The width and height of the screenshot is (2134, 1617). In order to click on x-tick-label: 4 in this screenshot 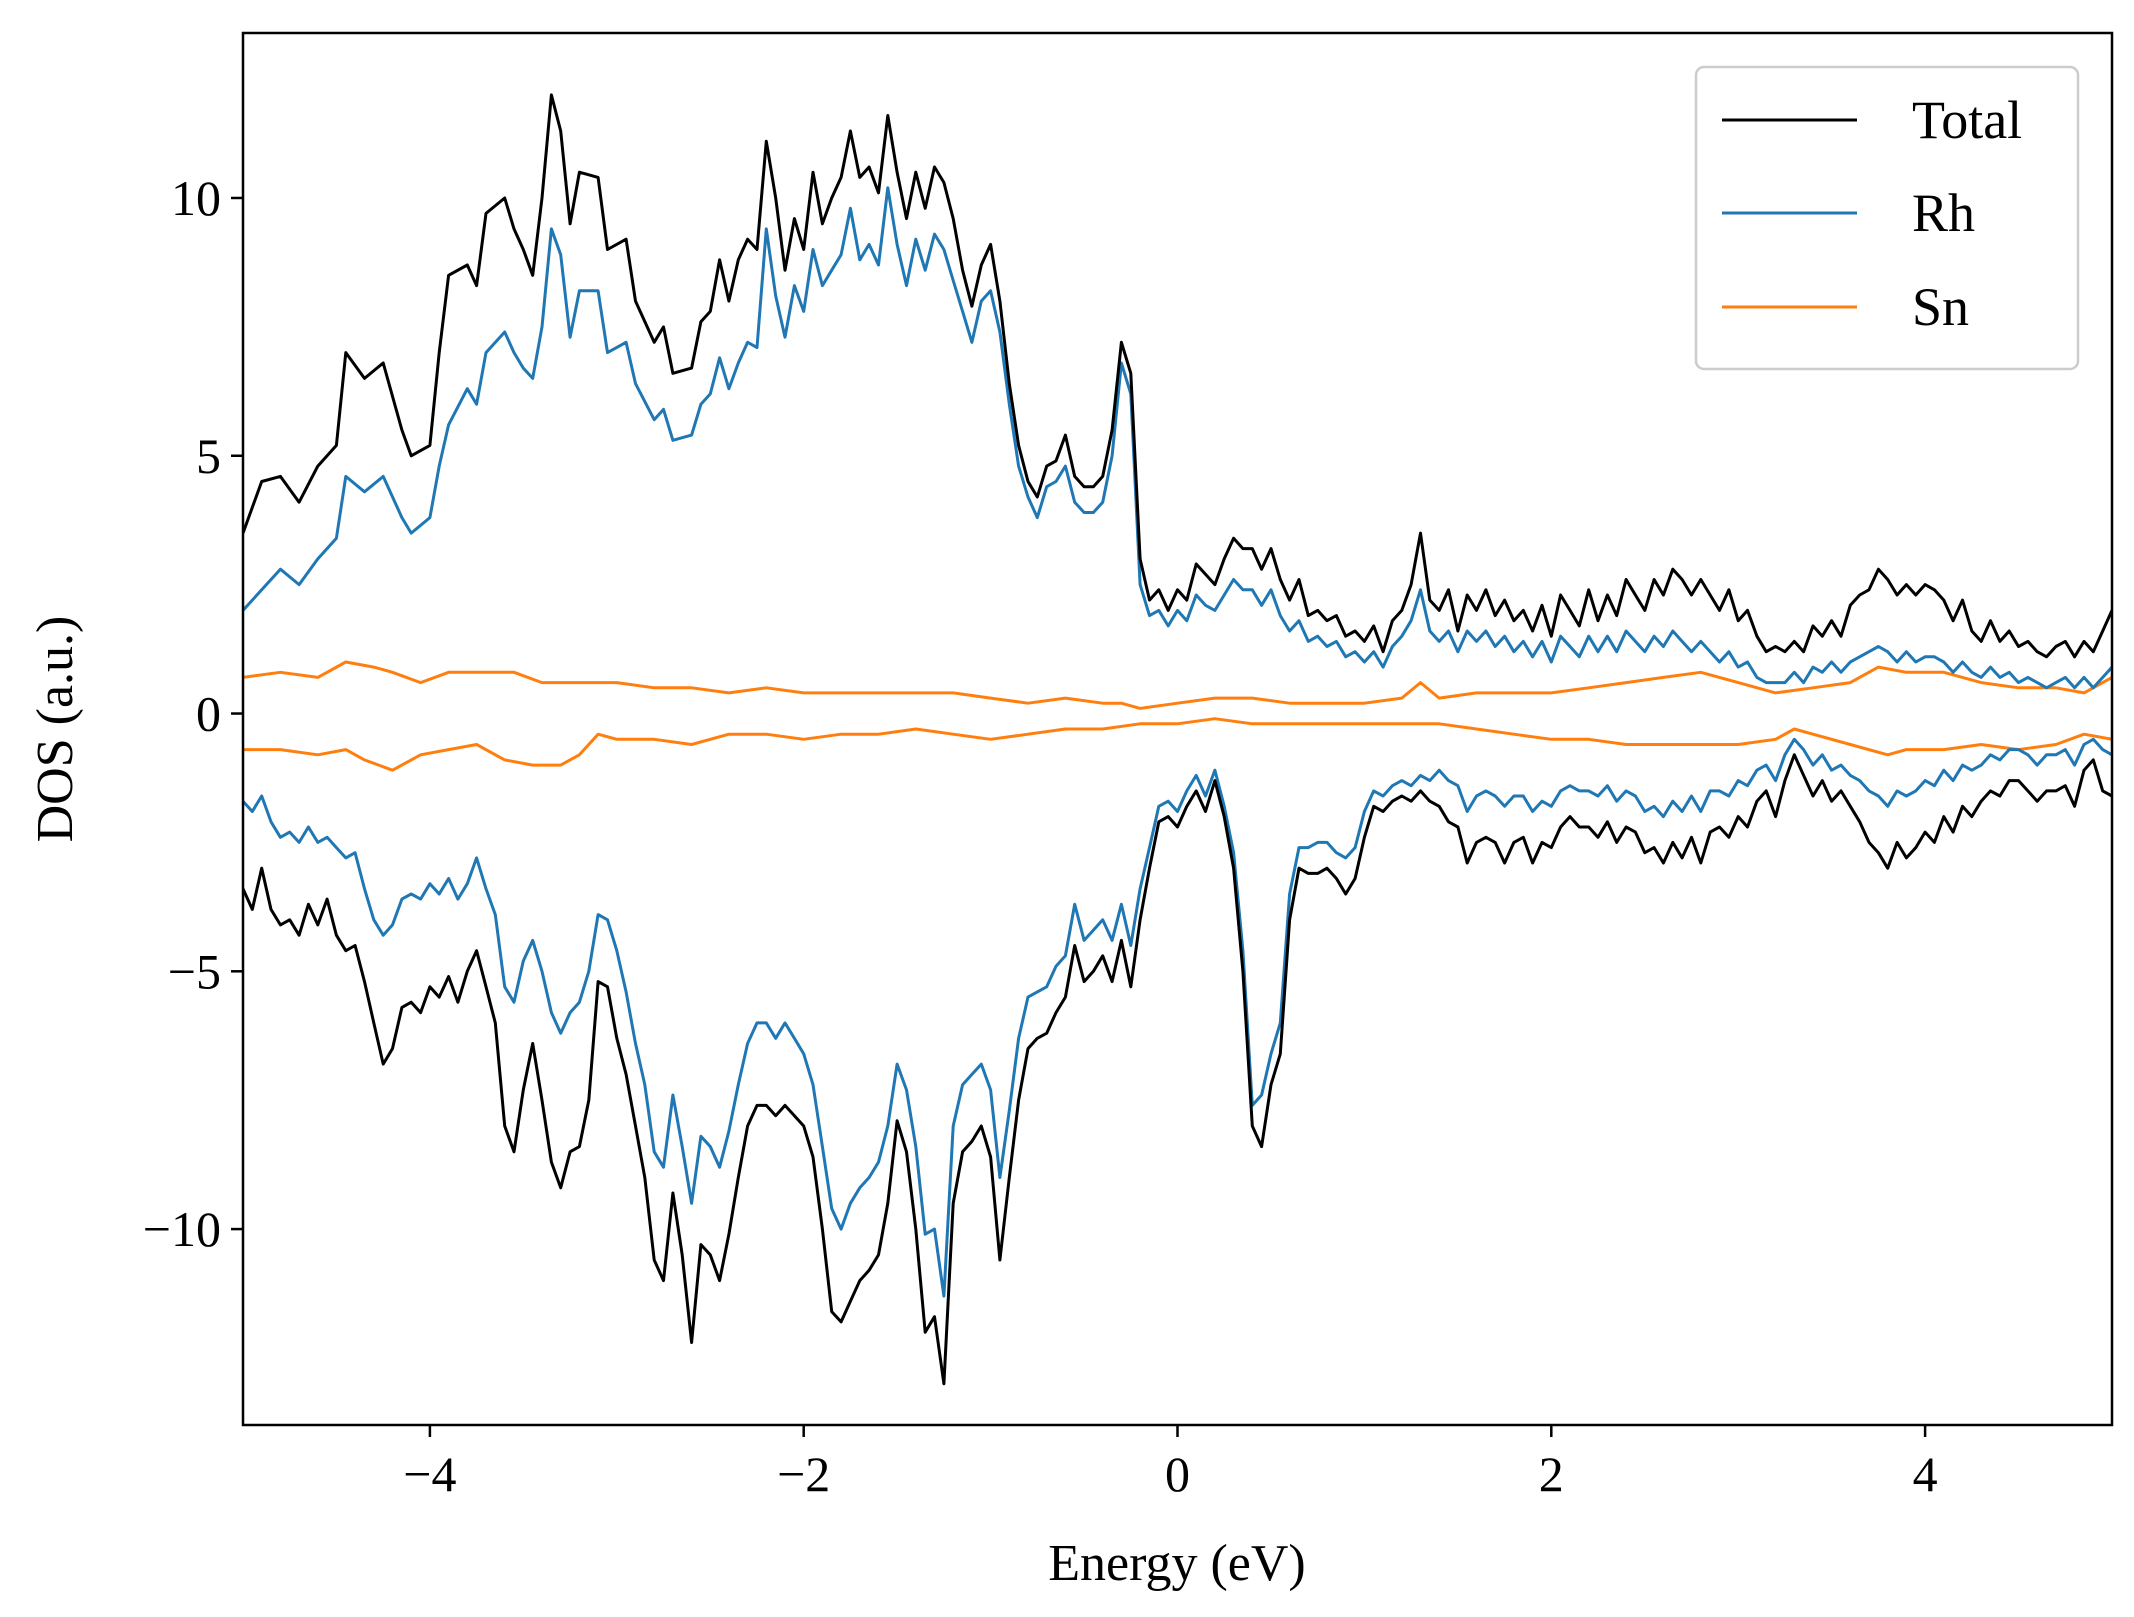, I will do `click(1925, 1474)`.